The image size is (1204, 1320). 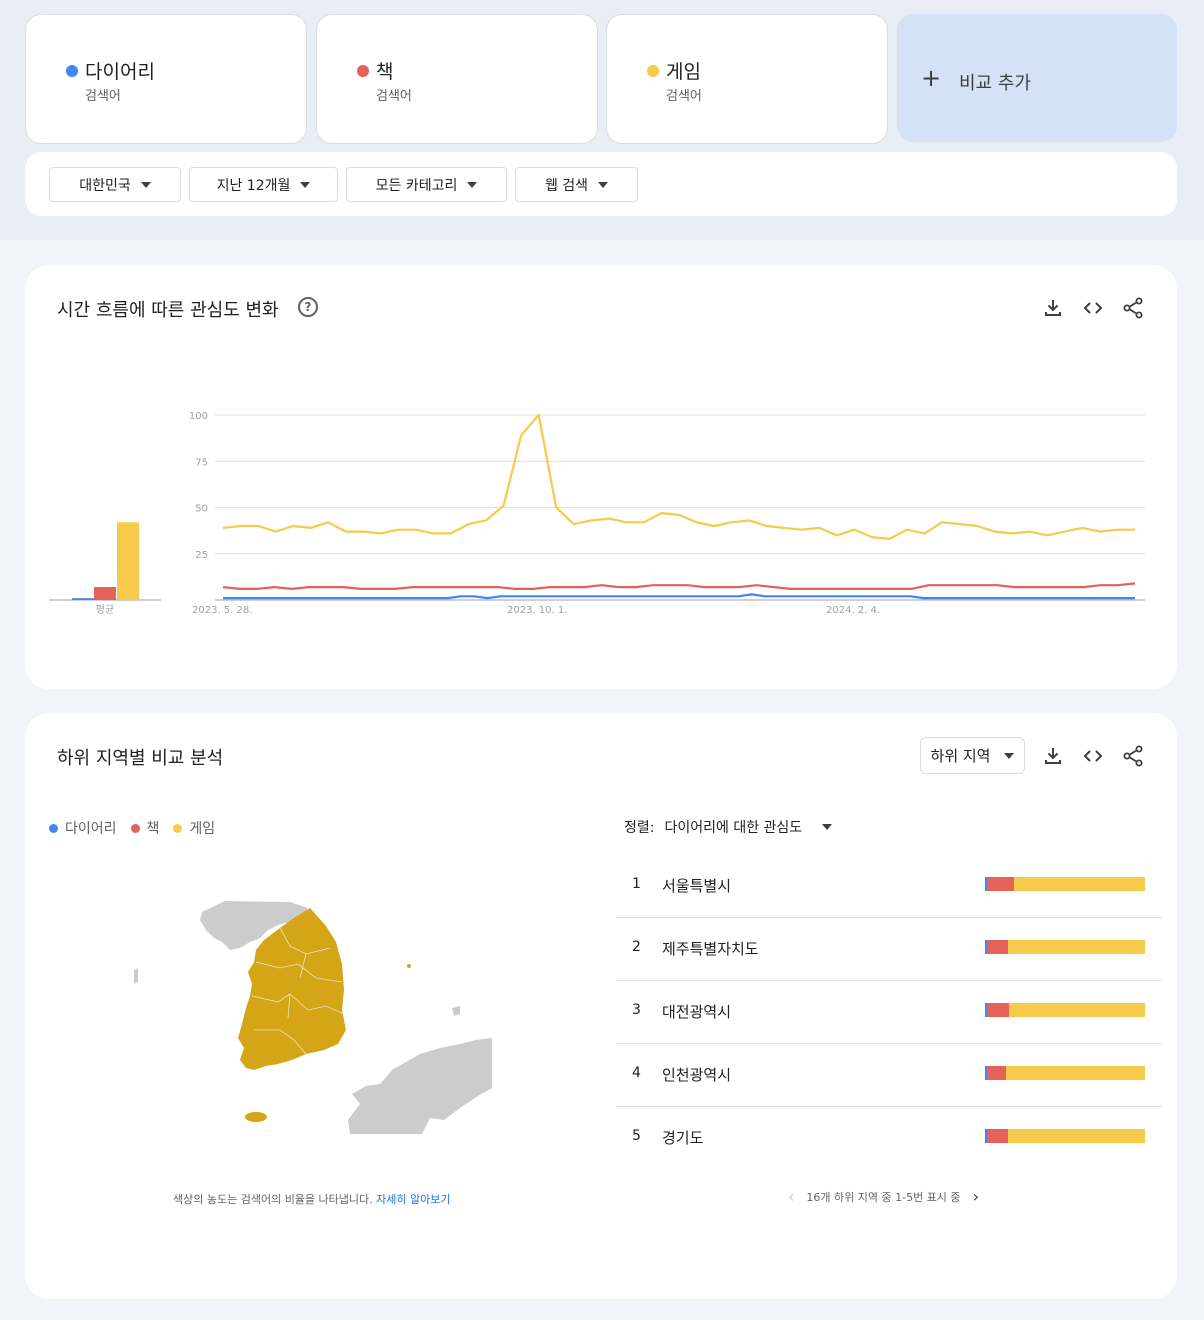 I want to click on add-comparison-label: 비교 추가, so click(x=995, y=83).